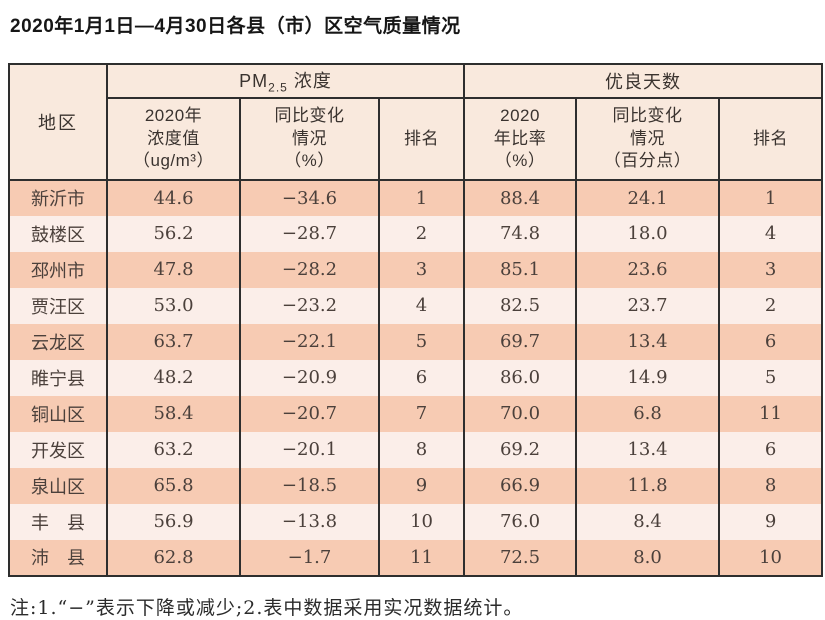 Image resolution: width=825 pixels, height=620 pixels. What do you see at coordinates (57, 521) in the screenshot?
I see `region-cell: 丰县` at bounding box center [57, 521].